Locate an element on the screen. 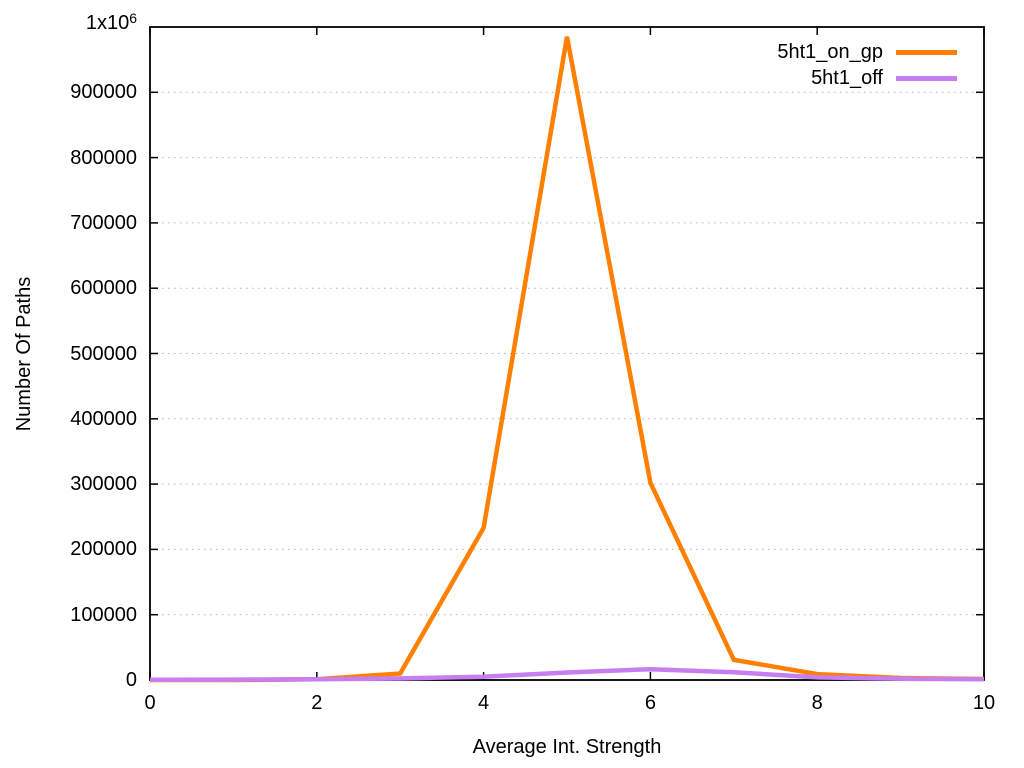 The height and width of the screenshot is (768, 1024). legend-label-series-1: 5ht1_off is located at coordinates (847, 77).